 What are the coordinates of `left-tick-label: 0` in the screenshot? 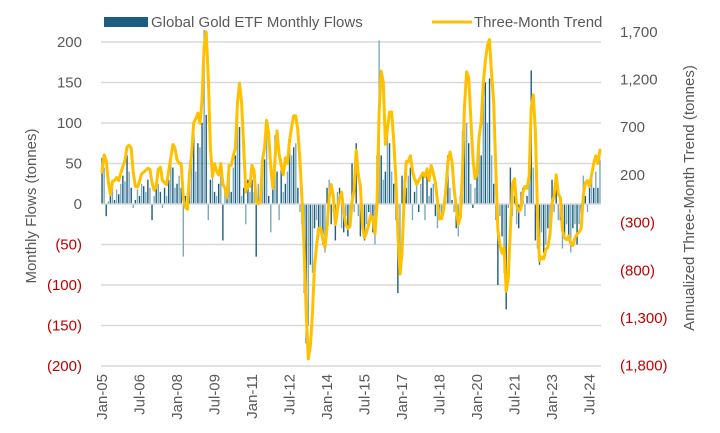 It's located at (78, 204).